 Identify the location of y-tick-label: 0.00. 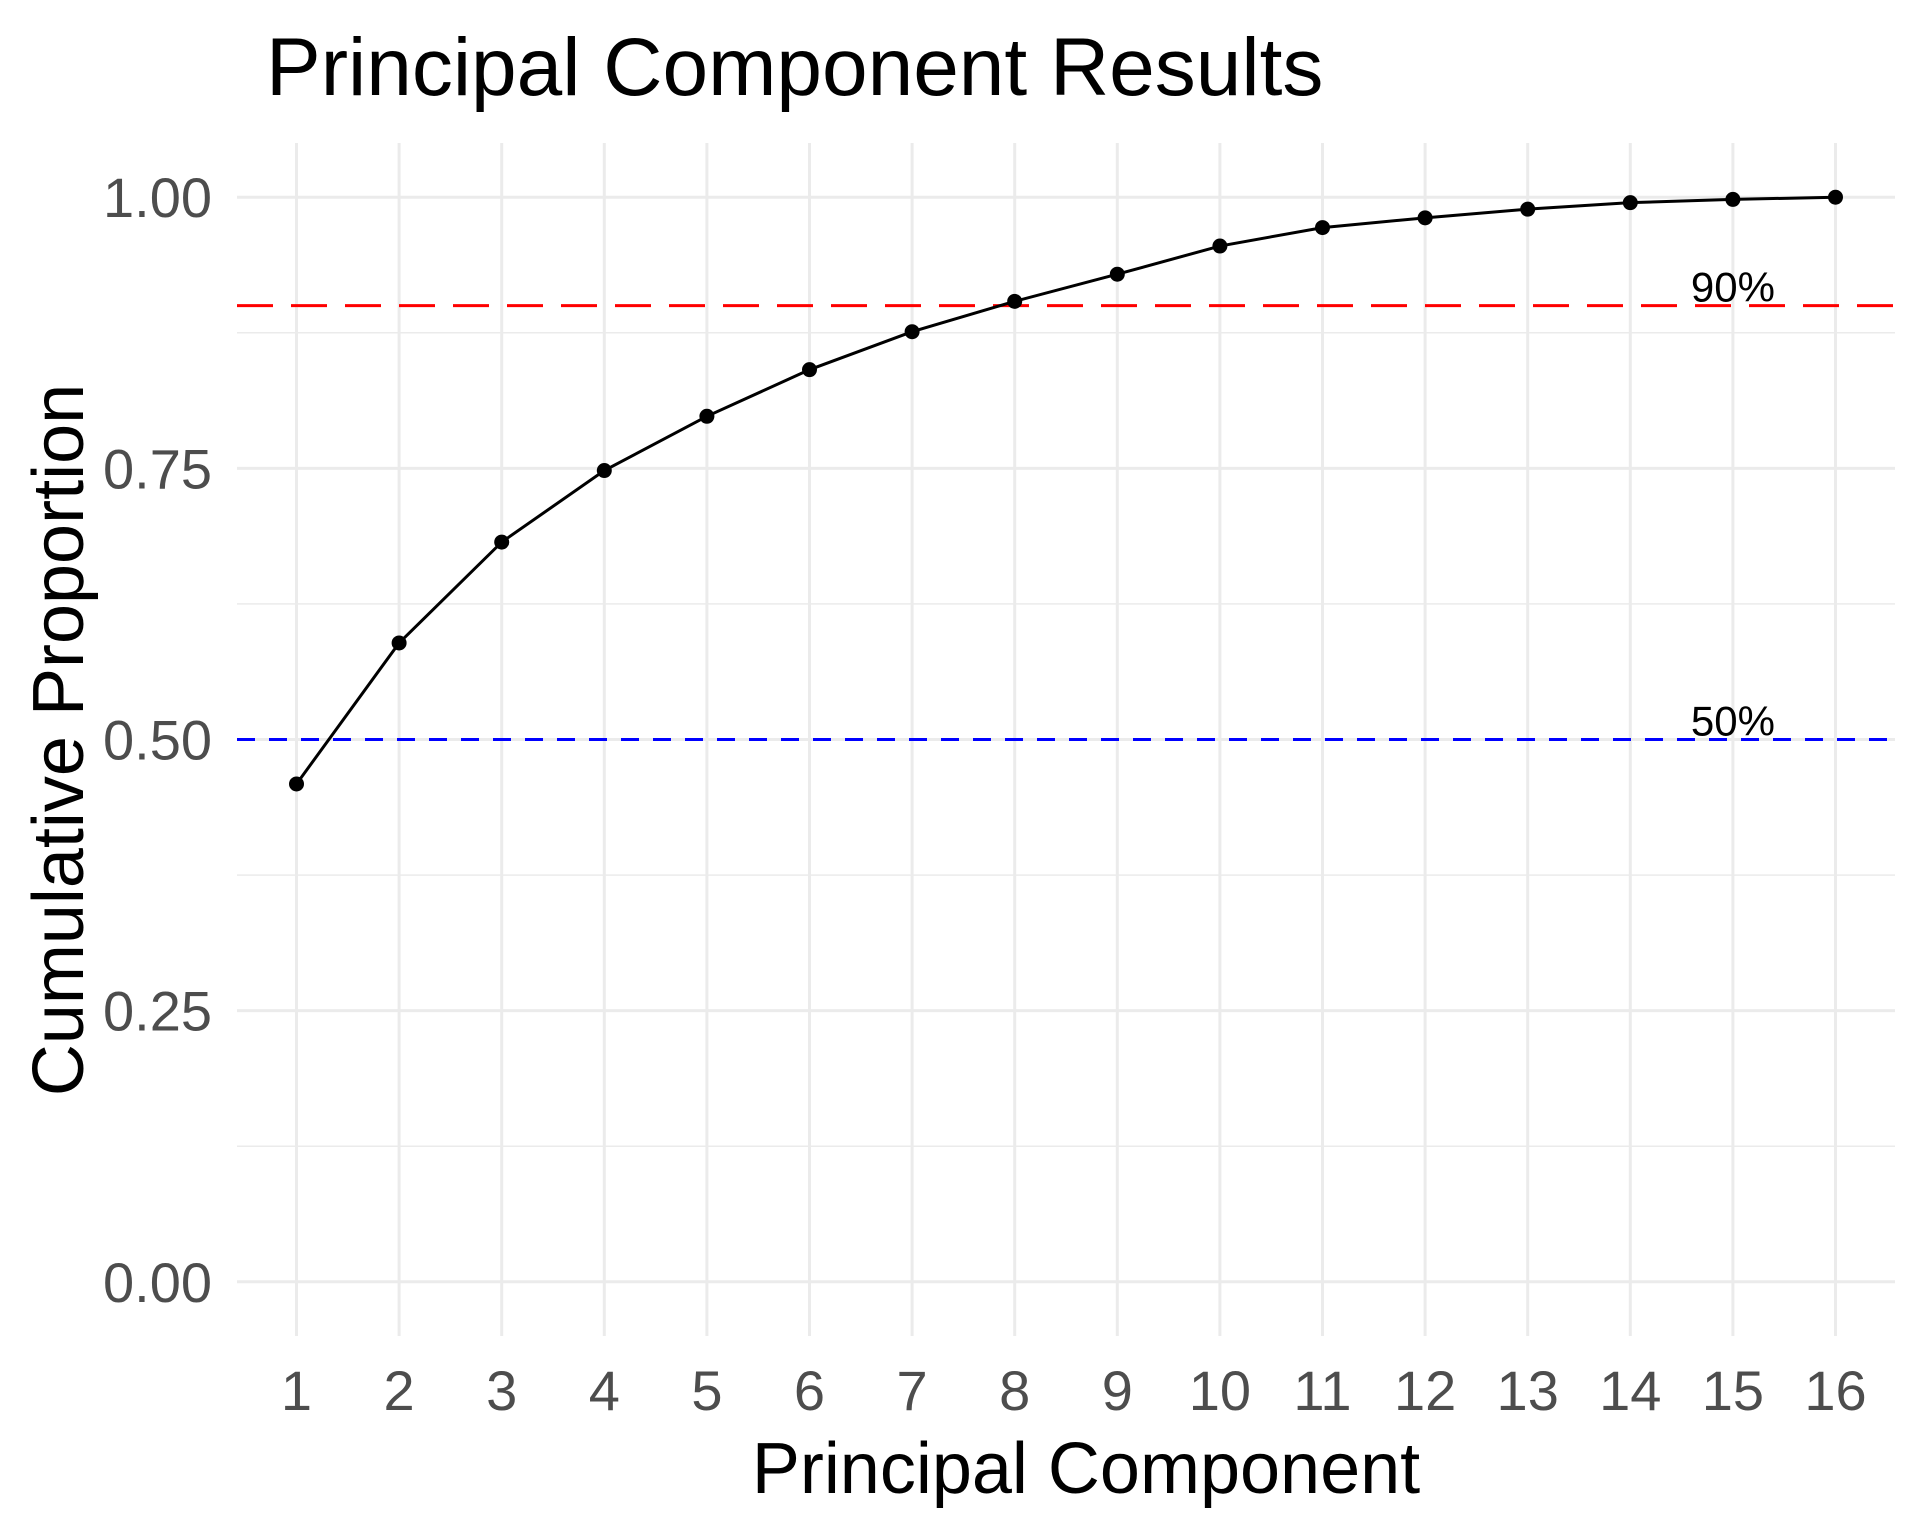
(157, 1282).